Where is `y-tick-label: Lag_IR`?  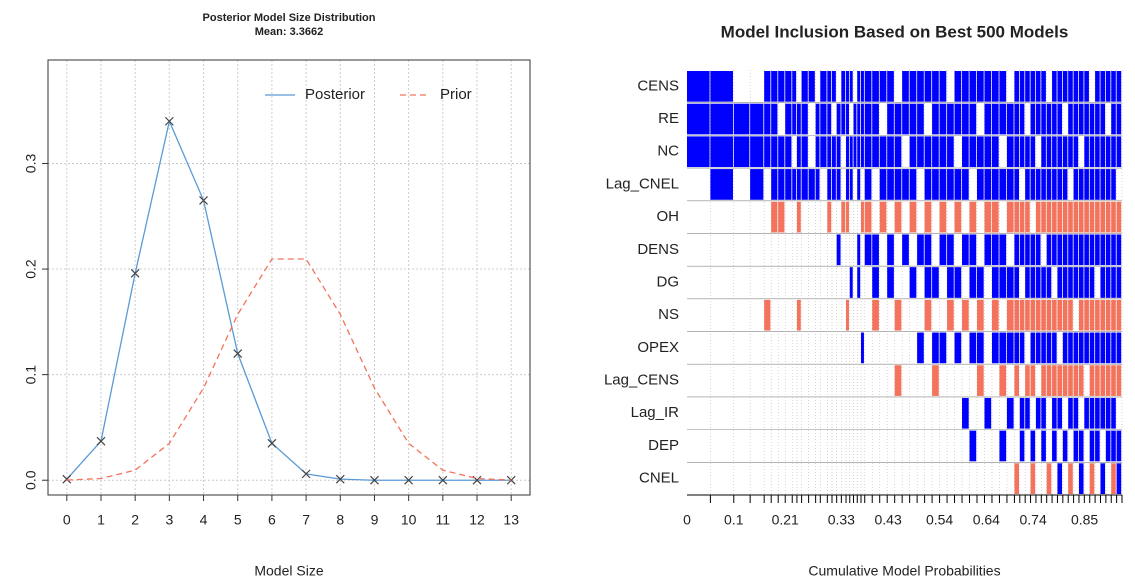 y-tick-label: Lag_IR is located at coordinates (655, 412).